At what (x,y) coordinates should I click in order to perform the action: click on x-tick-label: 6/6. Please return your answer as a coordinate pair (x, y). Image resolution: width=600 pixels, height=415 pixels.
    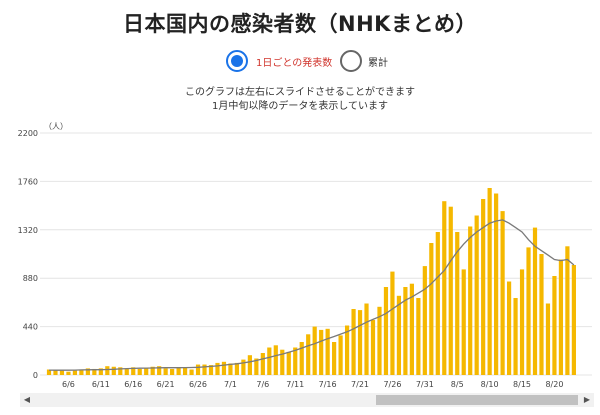
    Looking at the image, I should click on (68, 384).